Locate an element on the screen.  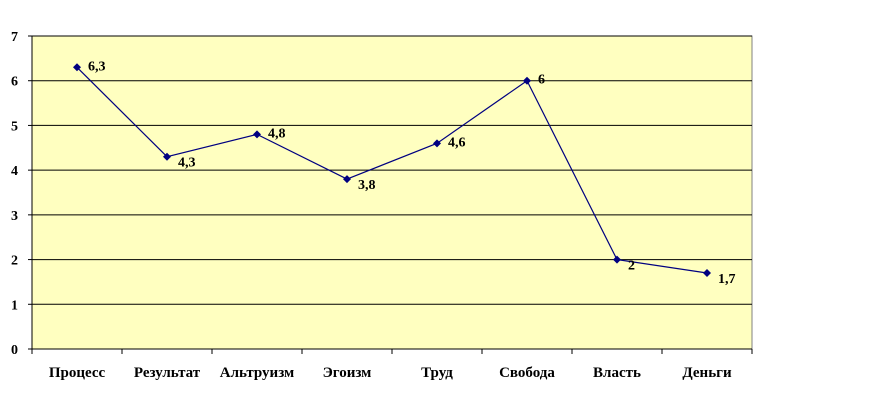
data-label: 3,8 is located at coordinates (367, 185).